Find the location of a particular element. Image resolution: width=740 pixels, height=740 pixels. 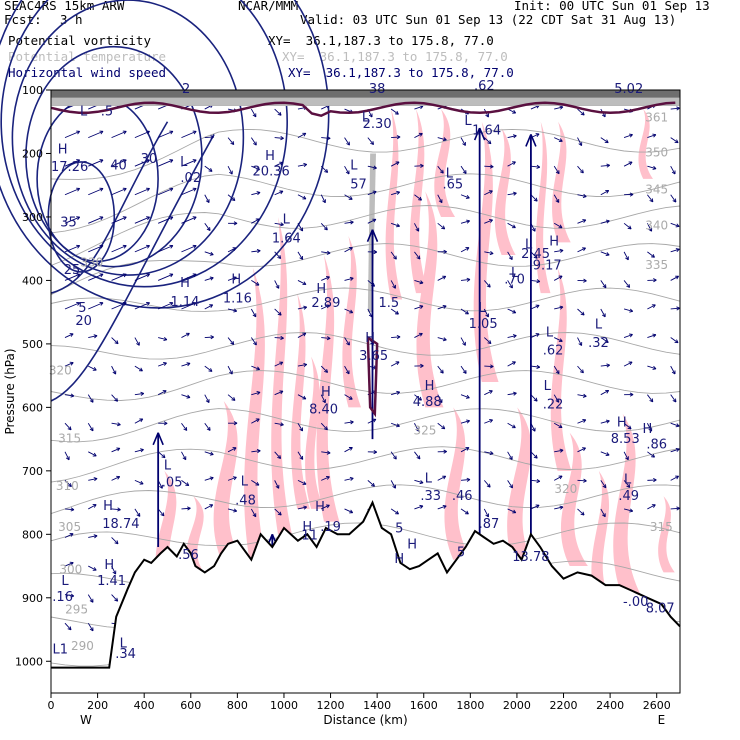

pv-extremum-label: .32 is located at coordinates (598, 343).